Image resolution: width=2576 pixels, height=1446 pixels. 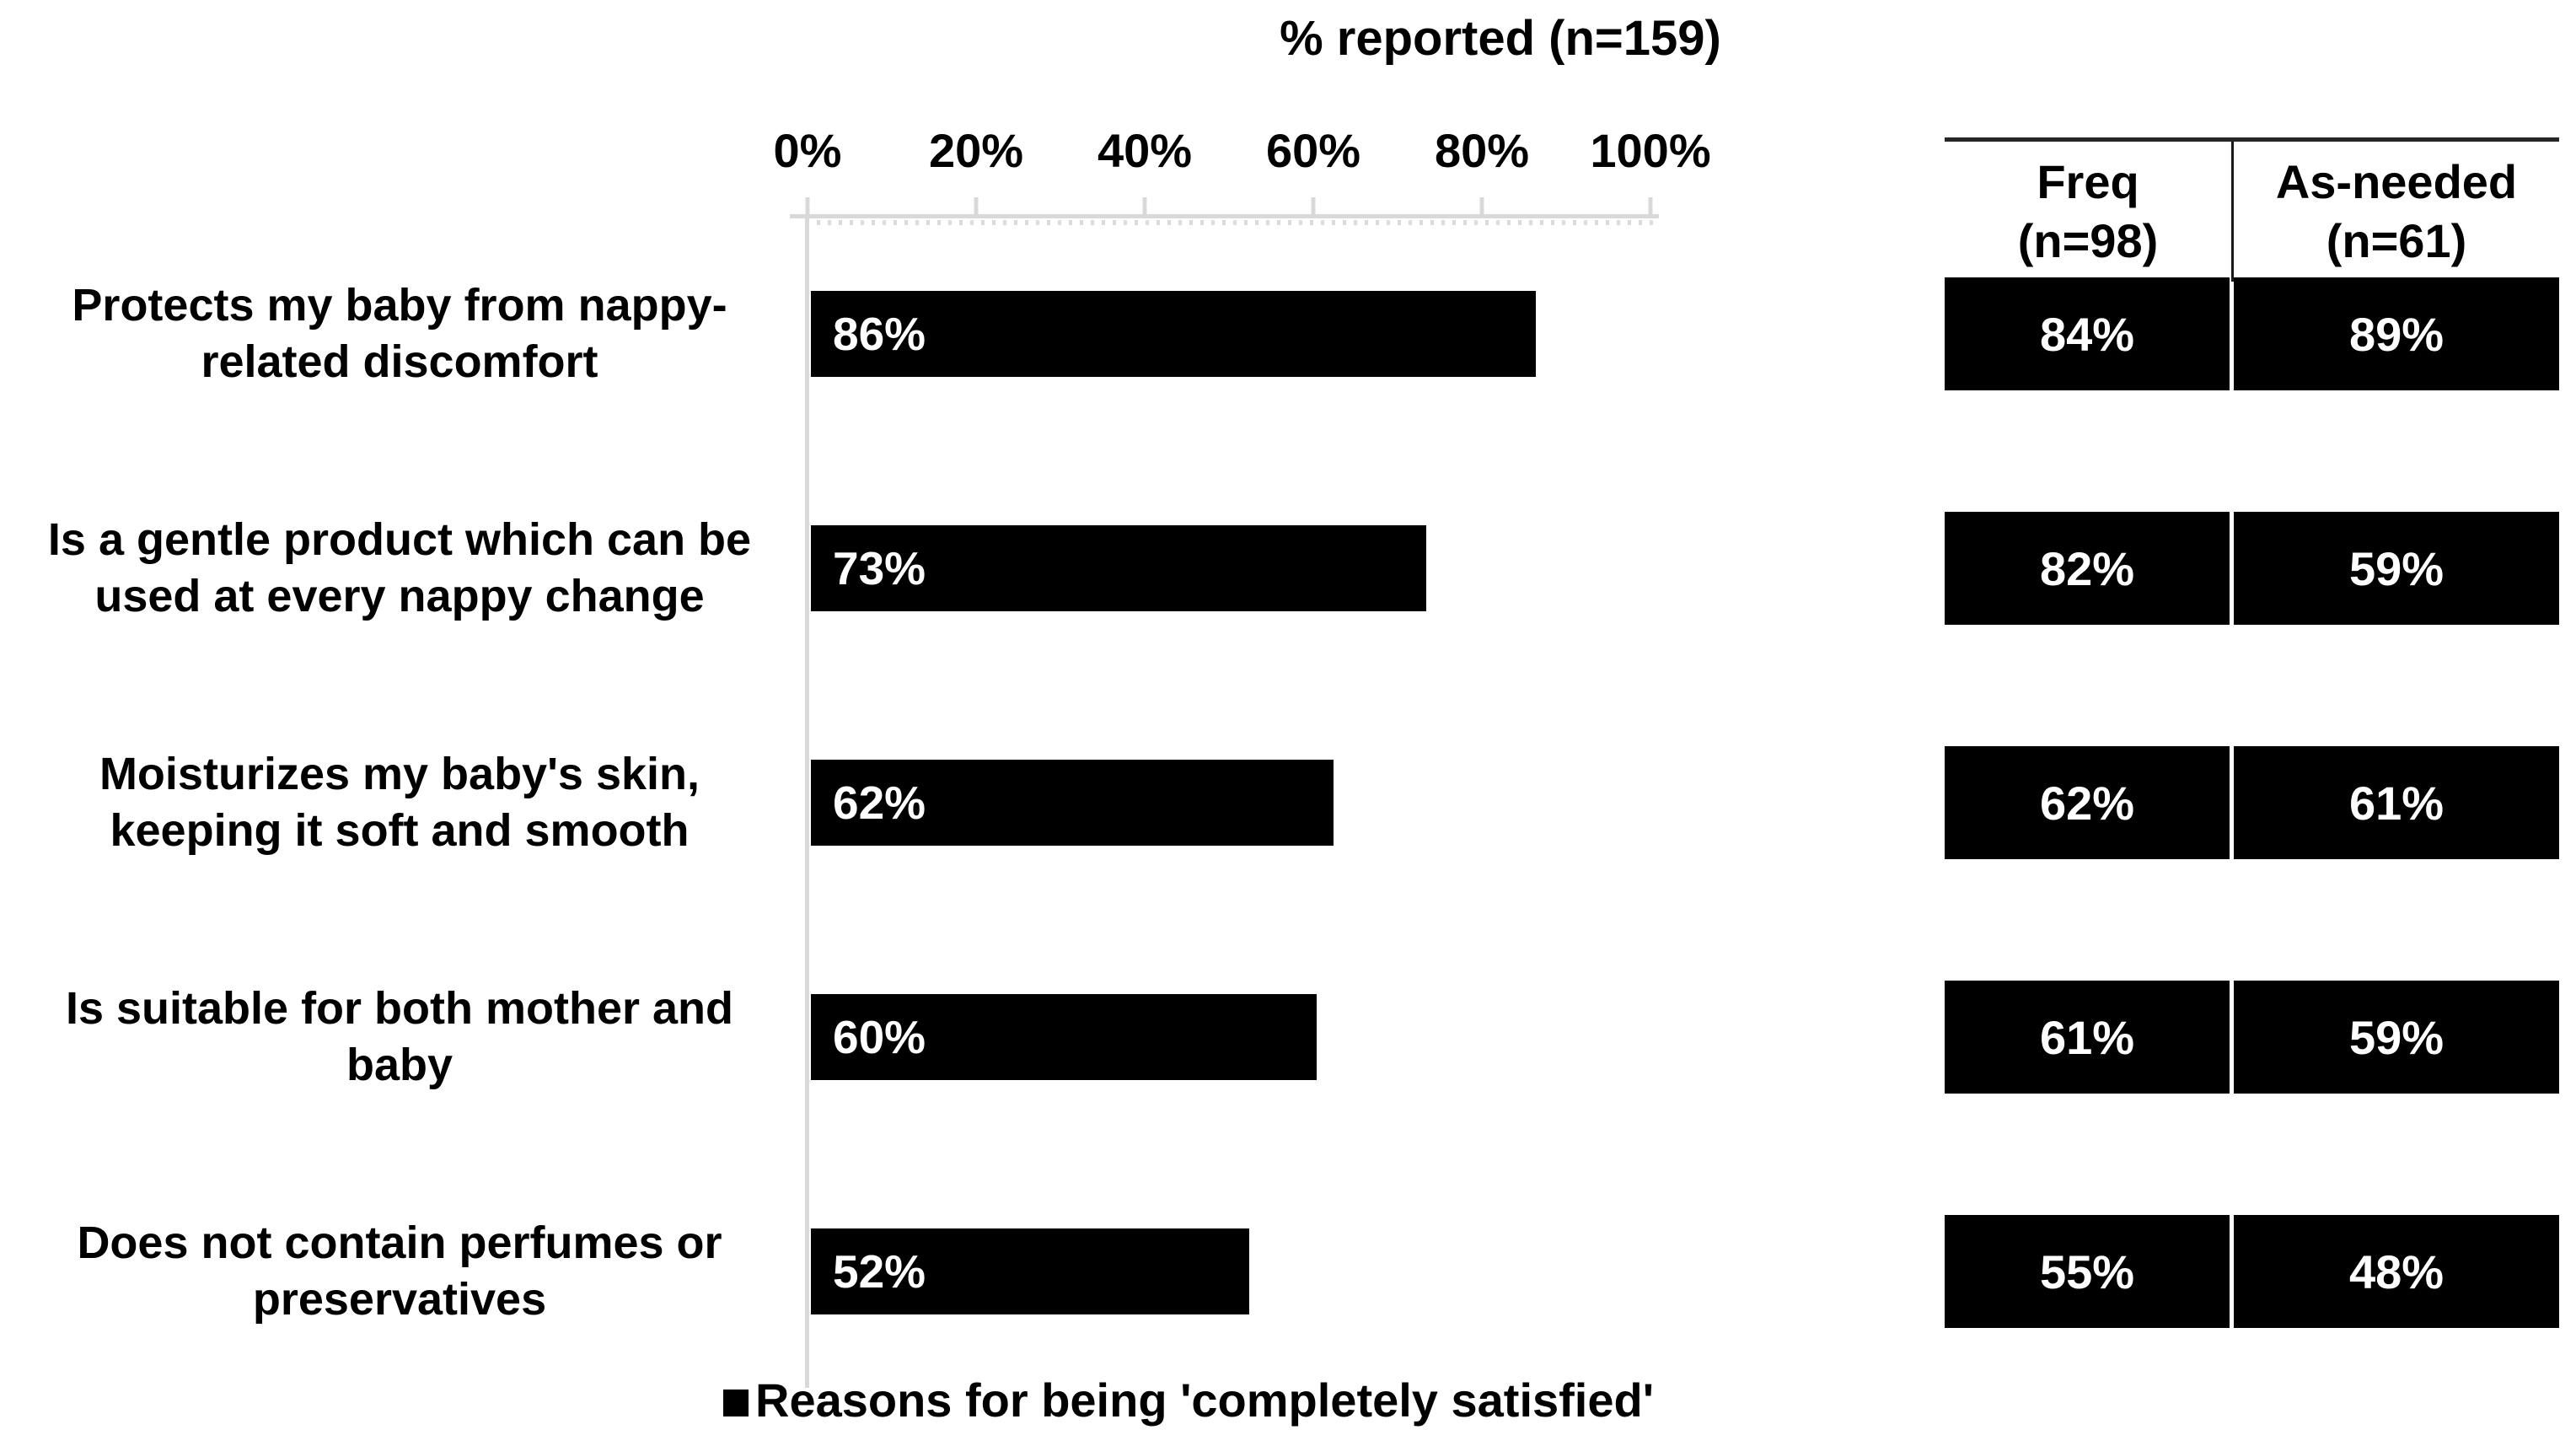 What do you see at coordinates (2087, 333) in the screenshot?
I see `table-cell: 84%` at bounding box center [2087, 333].